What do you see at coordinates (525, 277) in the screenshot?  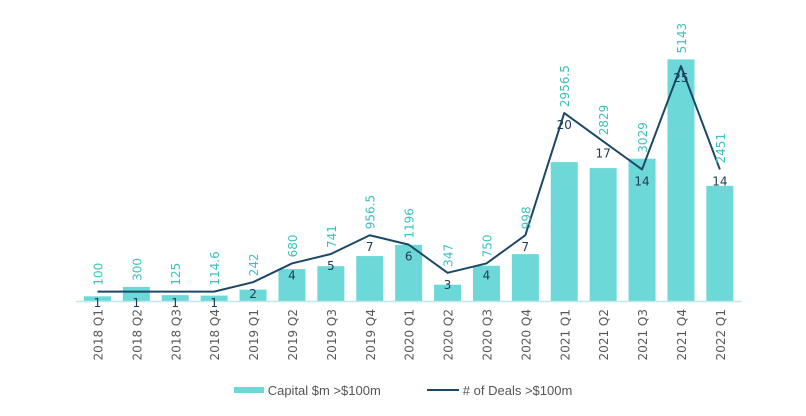 I see `bar-2020-q4` at bounding box center [525, 277].